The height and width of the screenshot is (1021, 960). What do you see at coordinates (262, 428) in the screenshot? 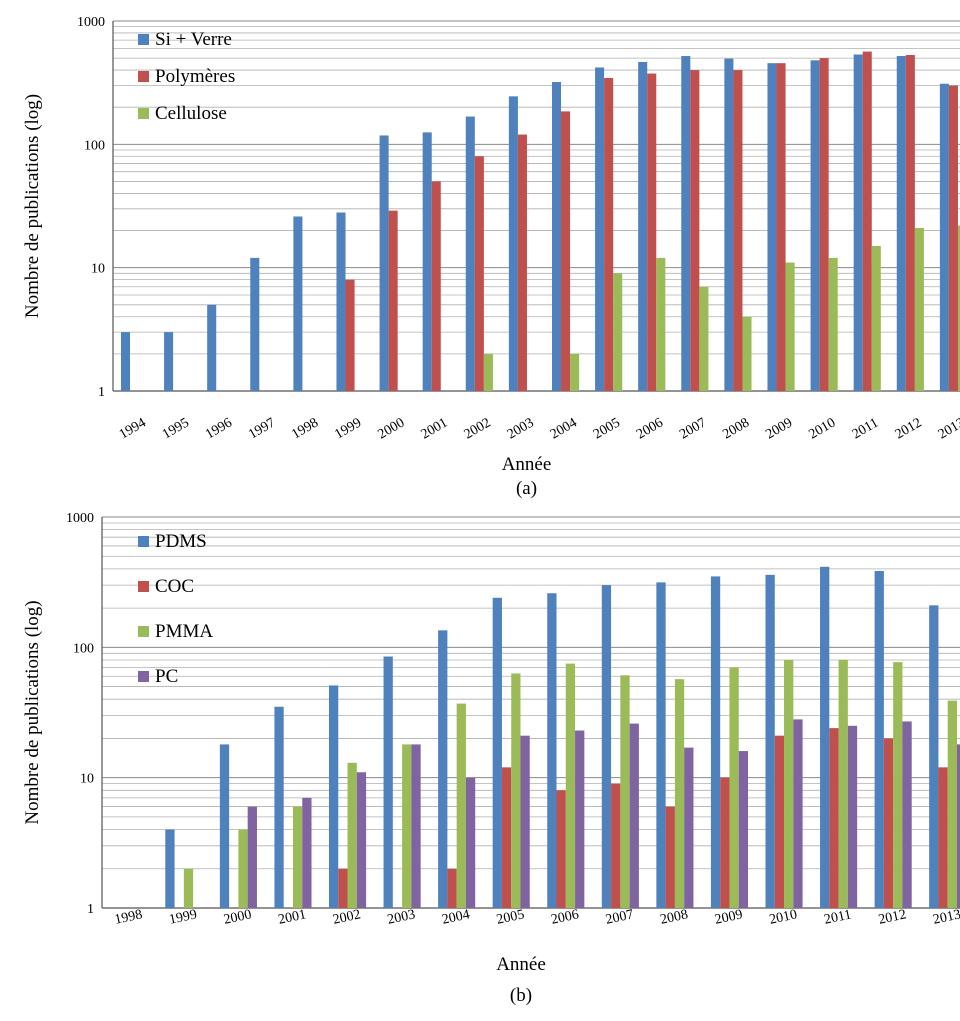
I see `x-tick-label: 1997` at bounding box center [262, 428].